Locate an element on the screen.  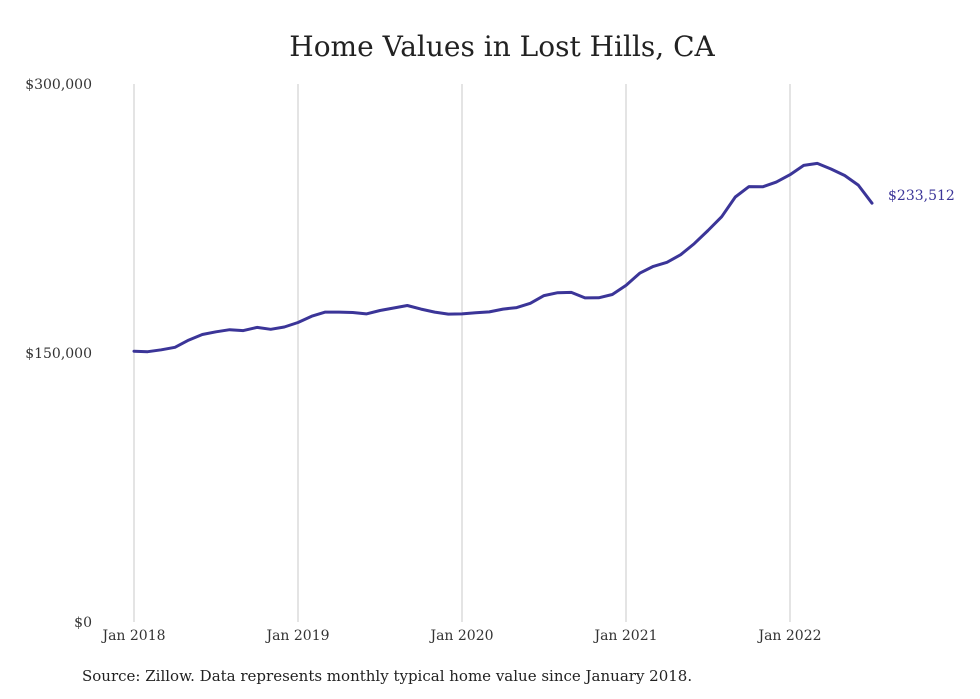
y-axis-ticks: $0 $150,000 $300,000 is located at coordinates (58, 354).